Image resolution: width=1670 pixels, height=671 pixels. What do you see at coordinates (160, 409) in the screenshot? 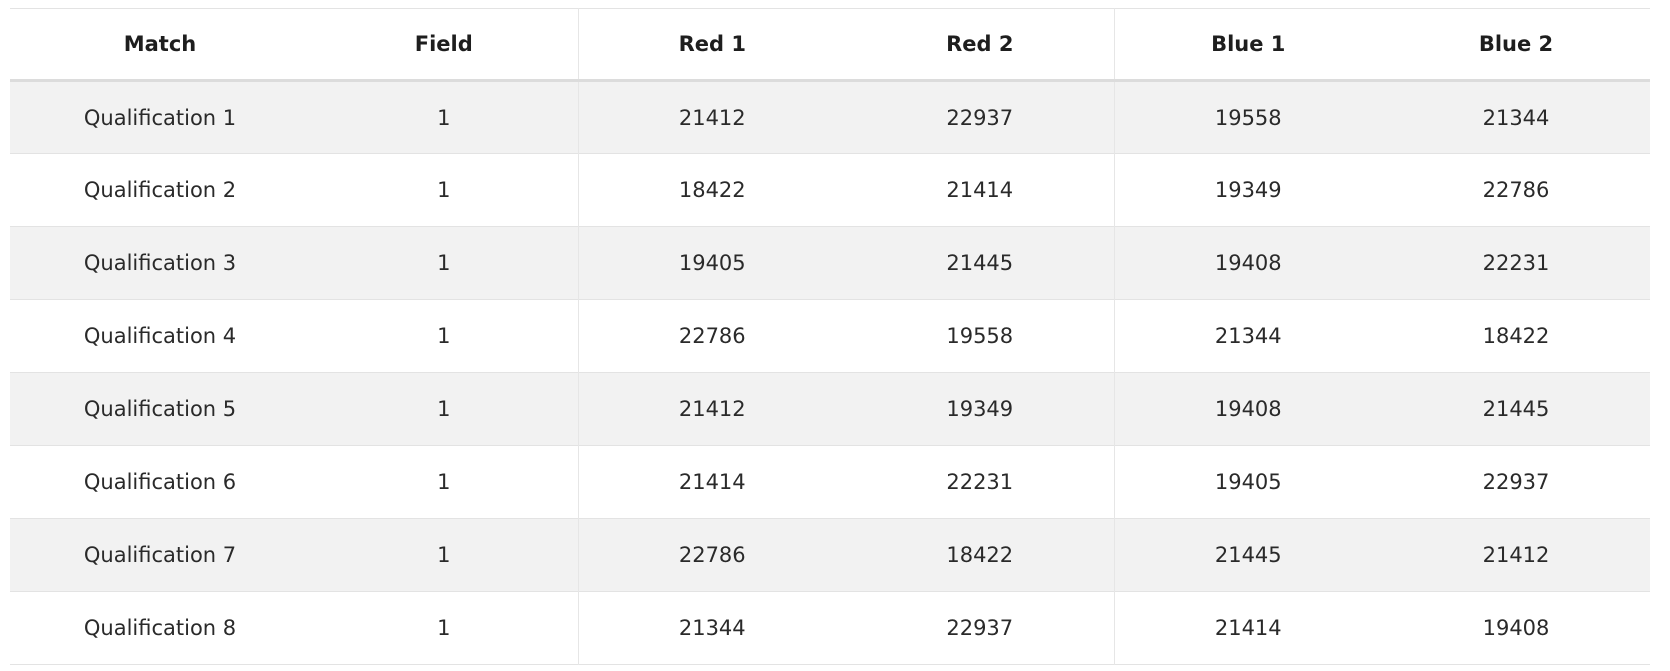
I see `match-cell: Qualification 5` at bounding box center [160, 409].